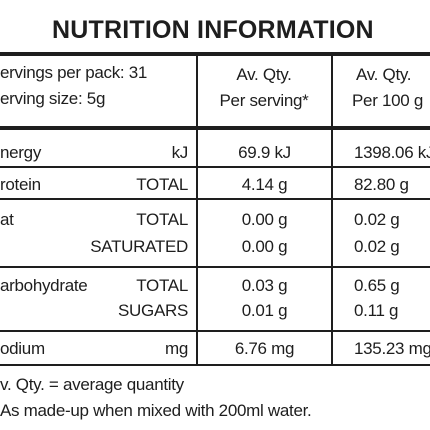 This screenshot has width=430, height=430. What do you see at coordinates (264, 348) in the screenshot?
I see `value-per-serving: 6.76 mg` at bounding box center [264, 348].